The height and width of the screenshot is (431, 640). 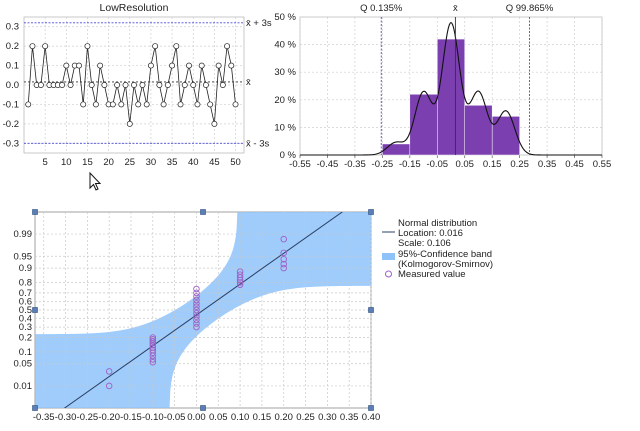 I want to click on control-chart-title: LowResolution, so click(x=134, y=8).